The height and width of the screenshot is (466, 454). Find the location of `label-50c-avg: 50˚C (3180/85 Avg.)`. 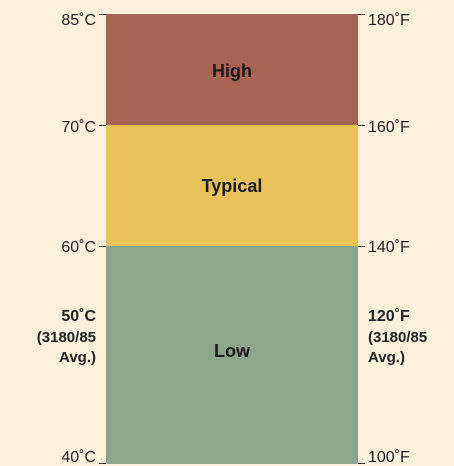

label-50c-avg: 50˚C (3180/85 Avg.) is located at coordinates (66, 337).